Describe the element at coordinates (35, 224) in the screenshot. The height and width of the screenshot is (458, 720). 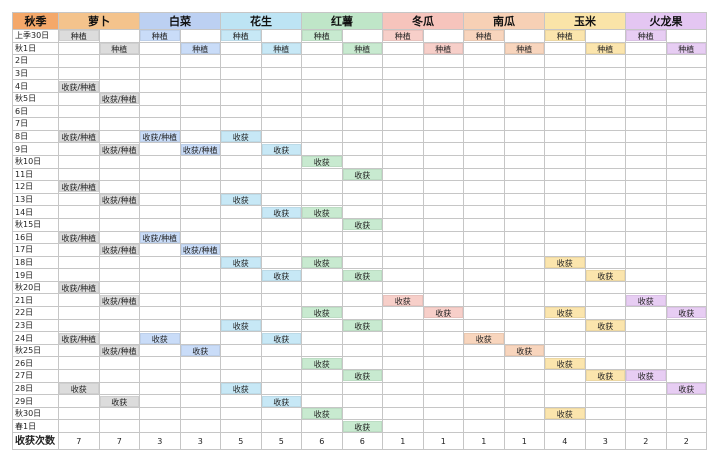
I see `day-label: 秋15日` at that location.